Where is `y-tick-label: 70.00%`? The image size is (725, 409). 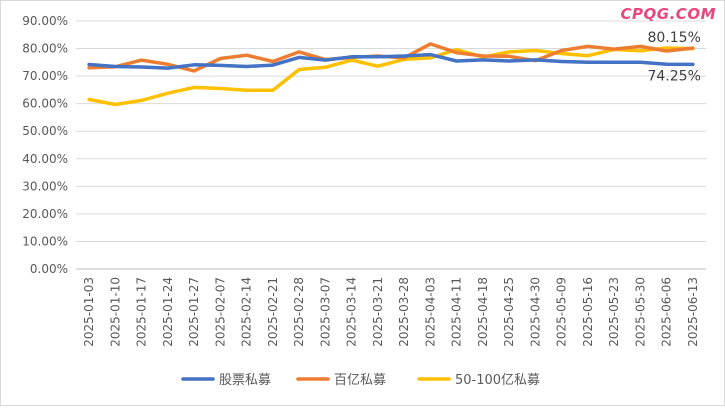 y-tick-label: 70.00% is located at coordinates (45, 76).